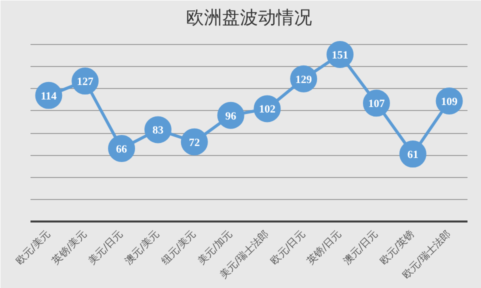 The image size is (481, 288). I want to click on data-label: 107, so click(377, 104).